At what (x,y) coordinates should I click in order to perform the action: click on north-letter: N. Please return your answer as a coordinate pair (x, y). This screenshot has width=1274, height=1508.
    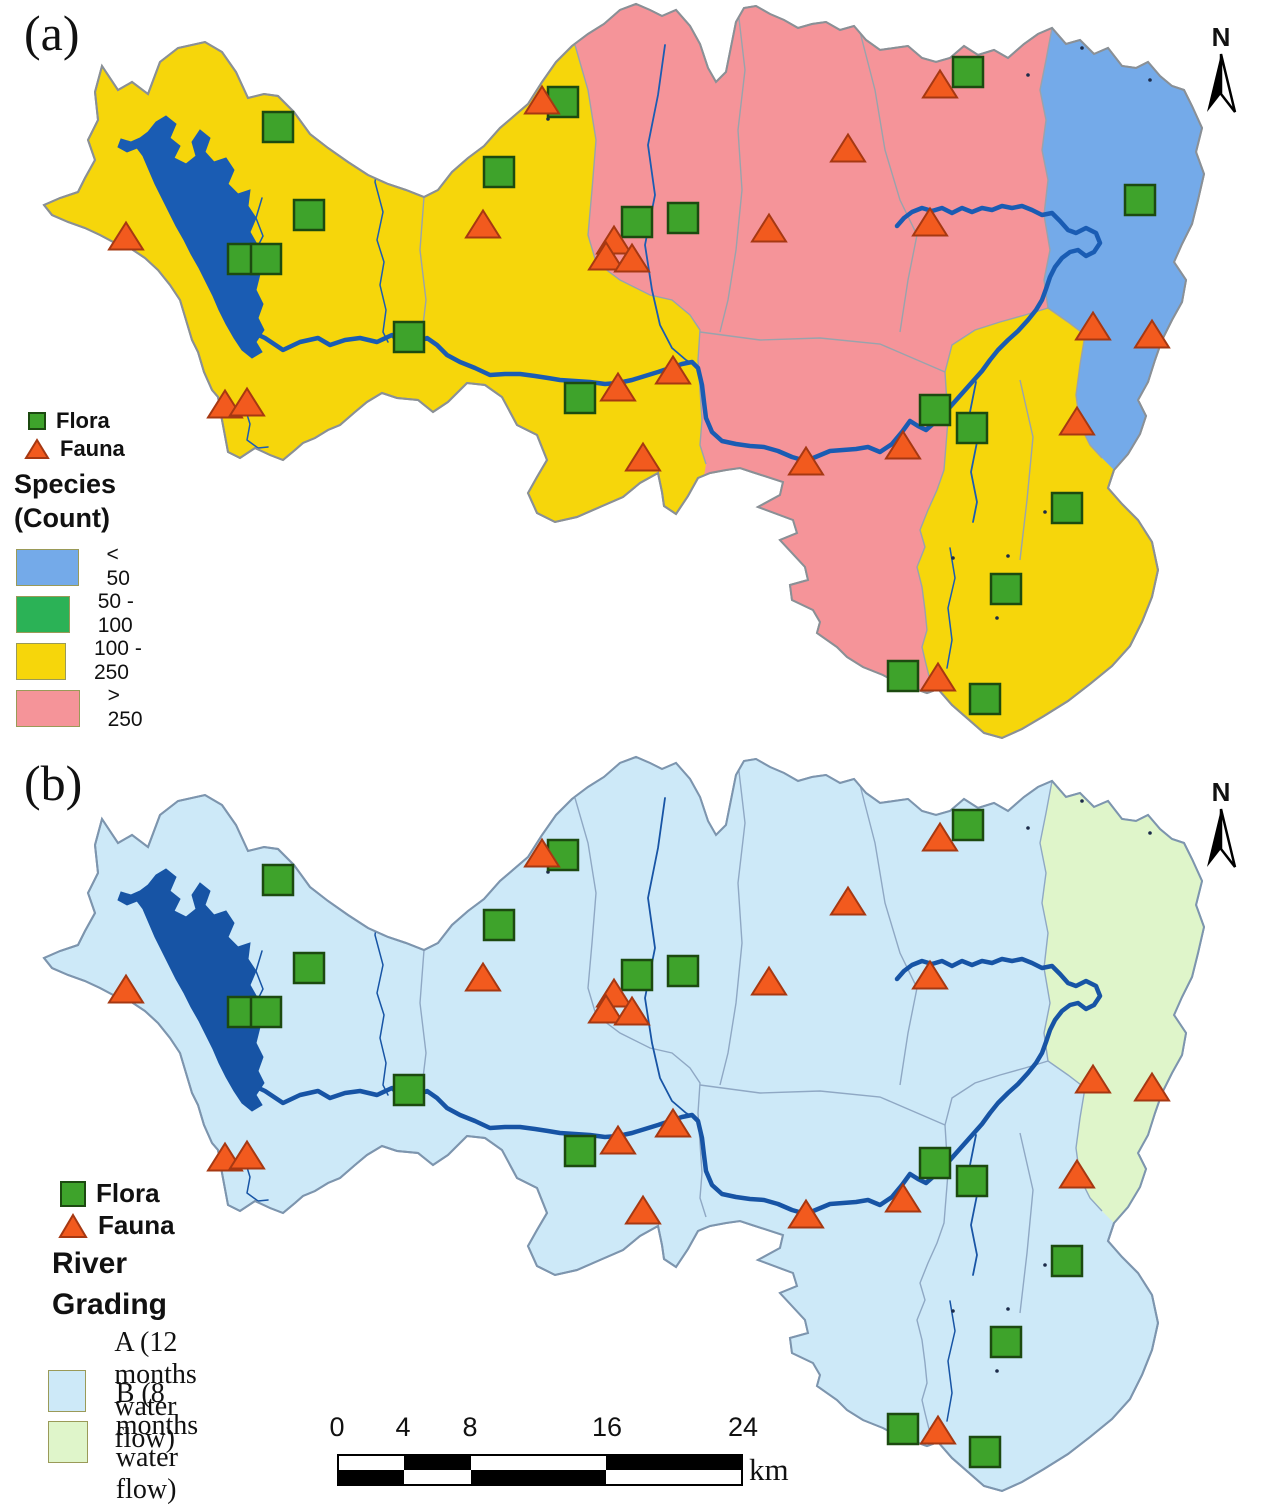
    Looking at the image, I should click on (1221, 38).